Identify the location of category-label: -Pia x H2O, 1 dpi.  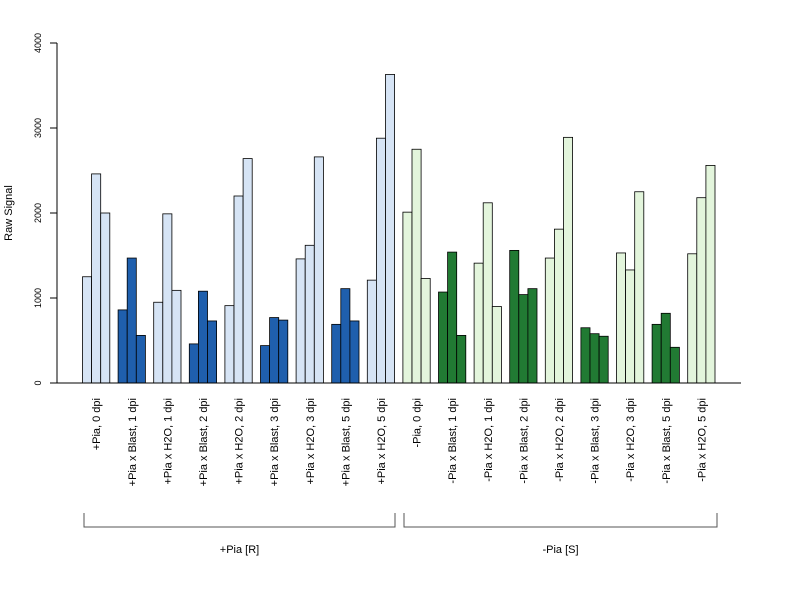
(489, 440).